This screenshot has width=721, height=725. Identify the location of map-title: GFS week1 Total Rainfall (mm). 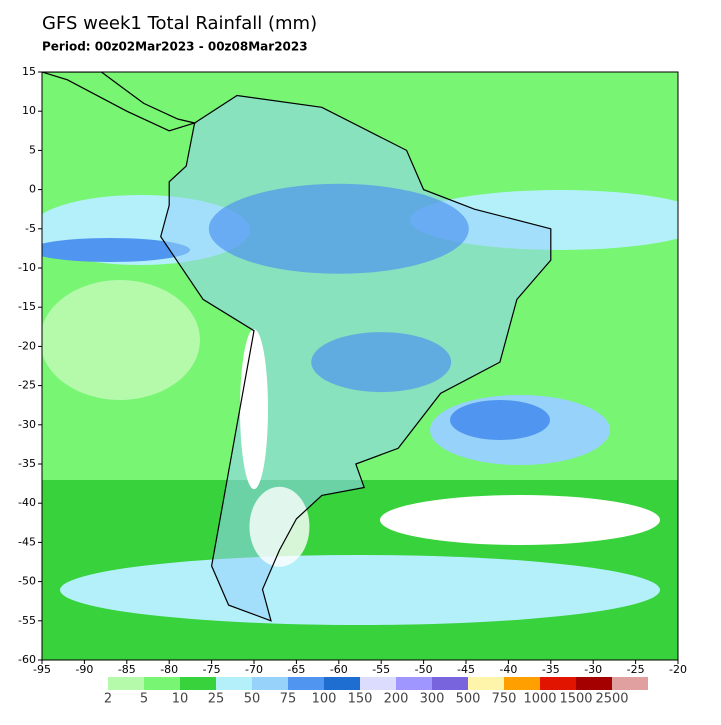
(179, 23).